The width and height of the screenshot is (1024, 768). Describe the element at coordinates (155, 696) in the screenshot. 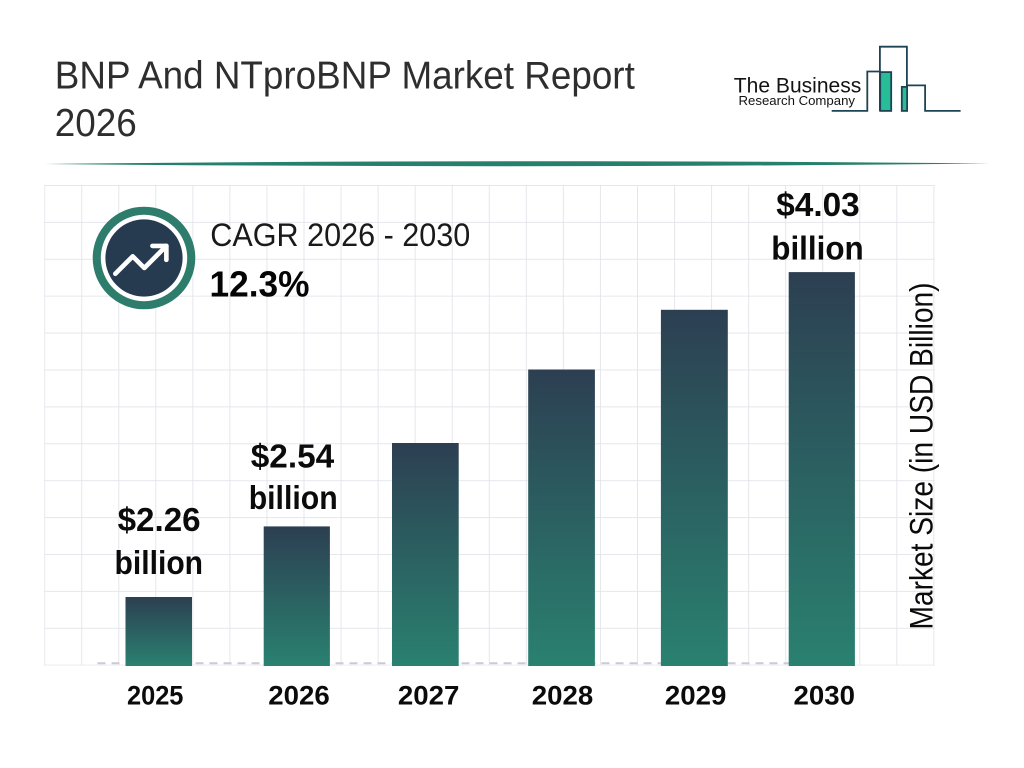

I see `svg-text: 2025` at that location.